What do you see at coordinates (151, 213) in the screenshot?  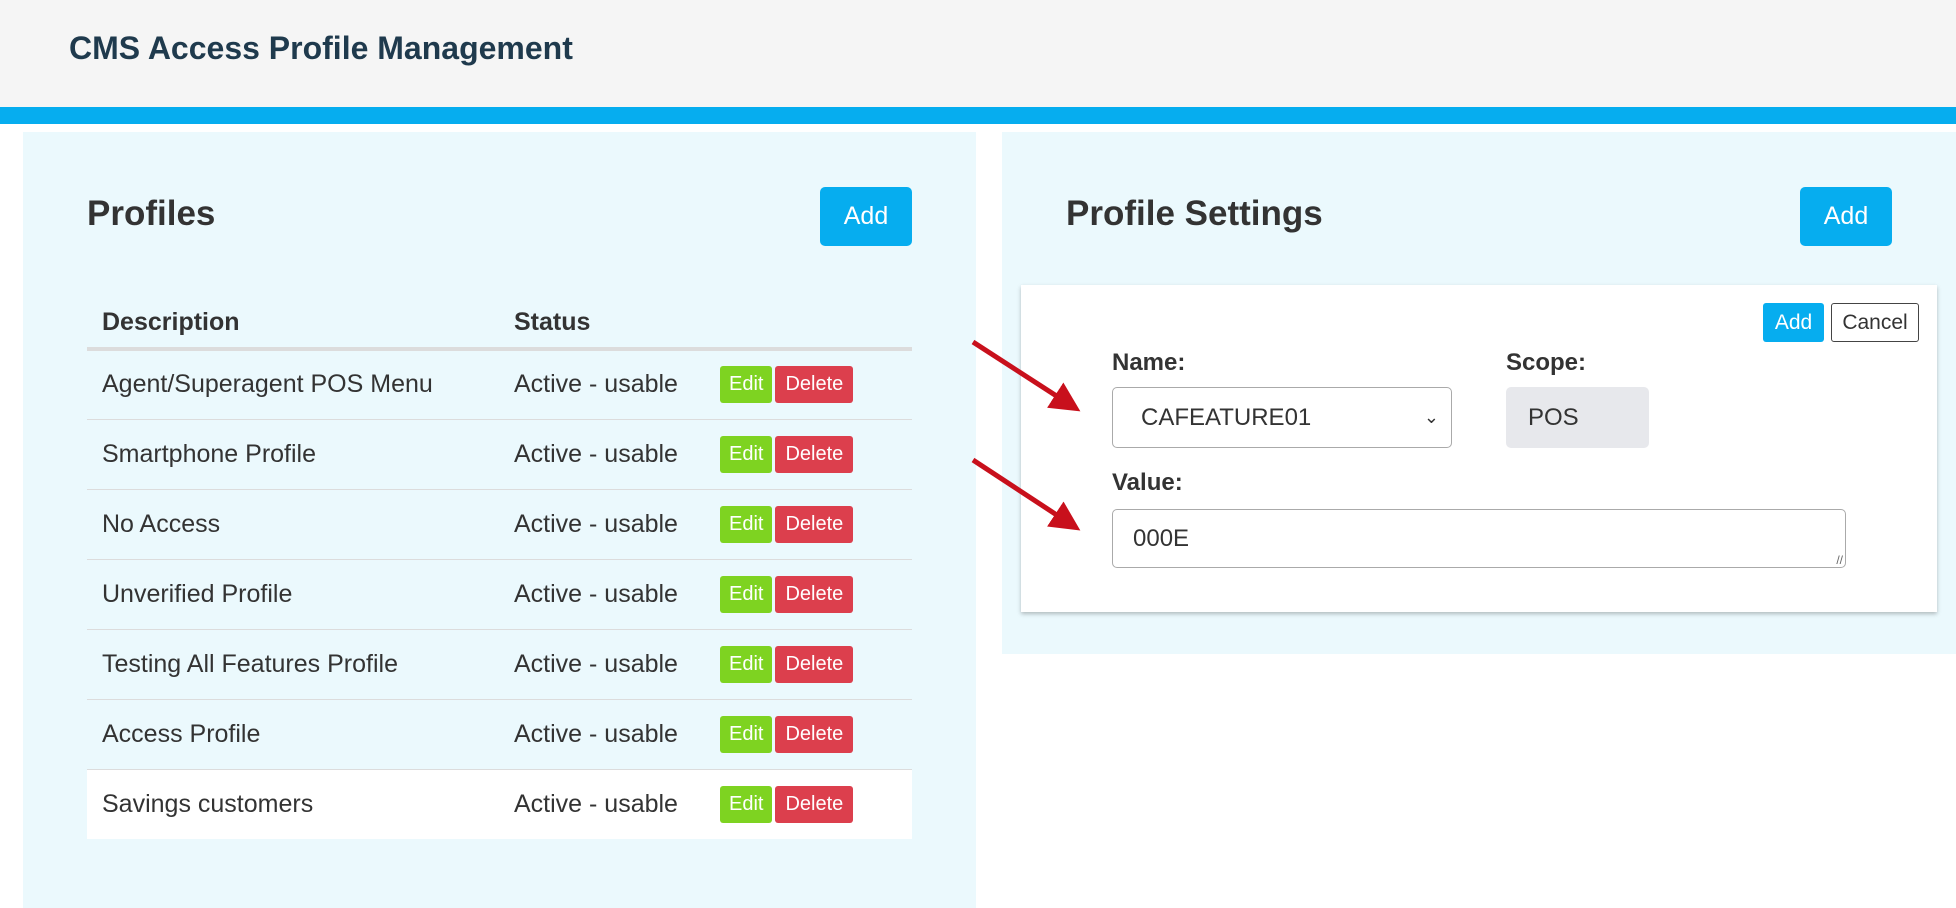 I see `profiles-title: Profiles` at bounding box center [151, 213].